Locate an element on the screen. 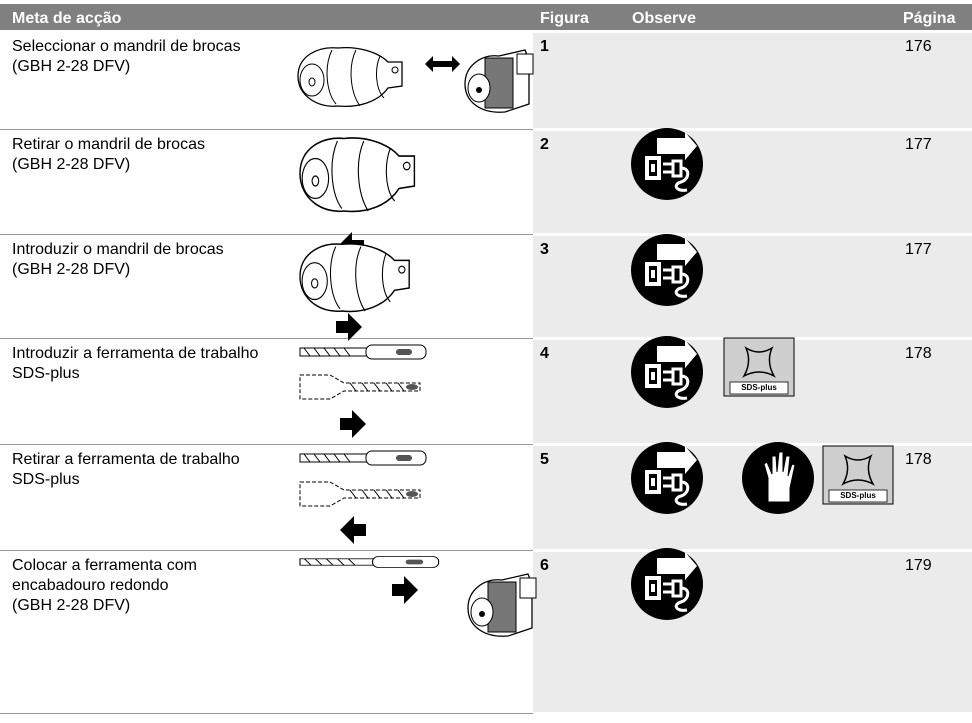 The width and height of the screenshot is (972, 723). figure-number: 1 is located at coordinates (544, 46).